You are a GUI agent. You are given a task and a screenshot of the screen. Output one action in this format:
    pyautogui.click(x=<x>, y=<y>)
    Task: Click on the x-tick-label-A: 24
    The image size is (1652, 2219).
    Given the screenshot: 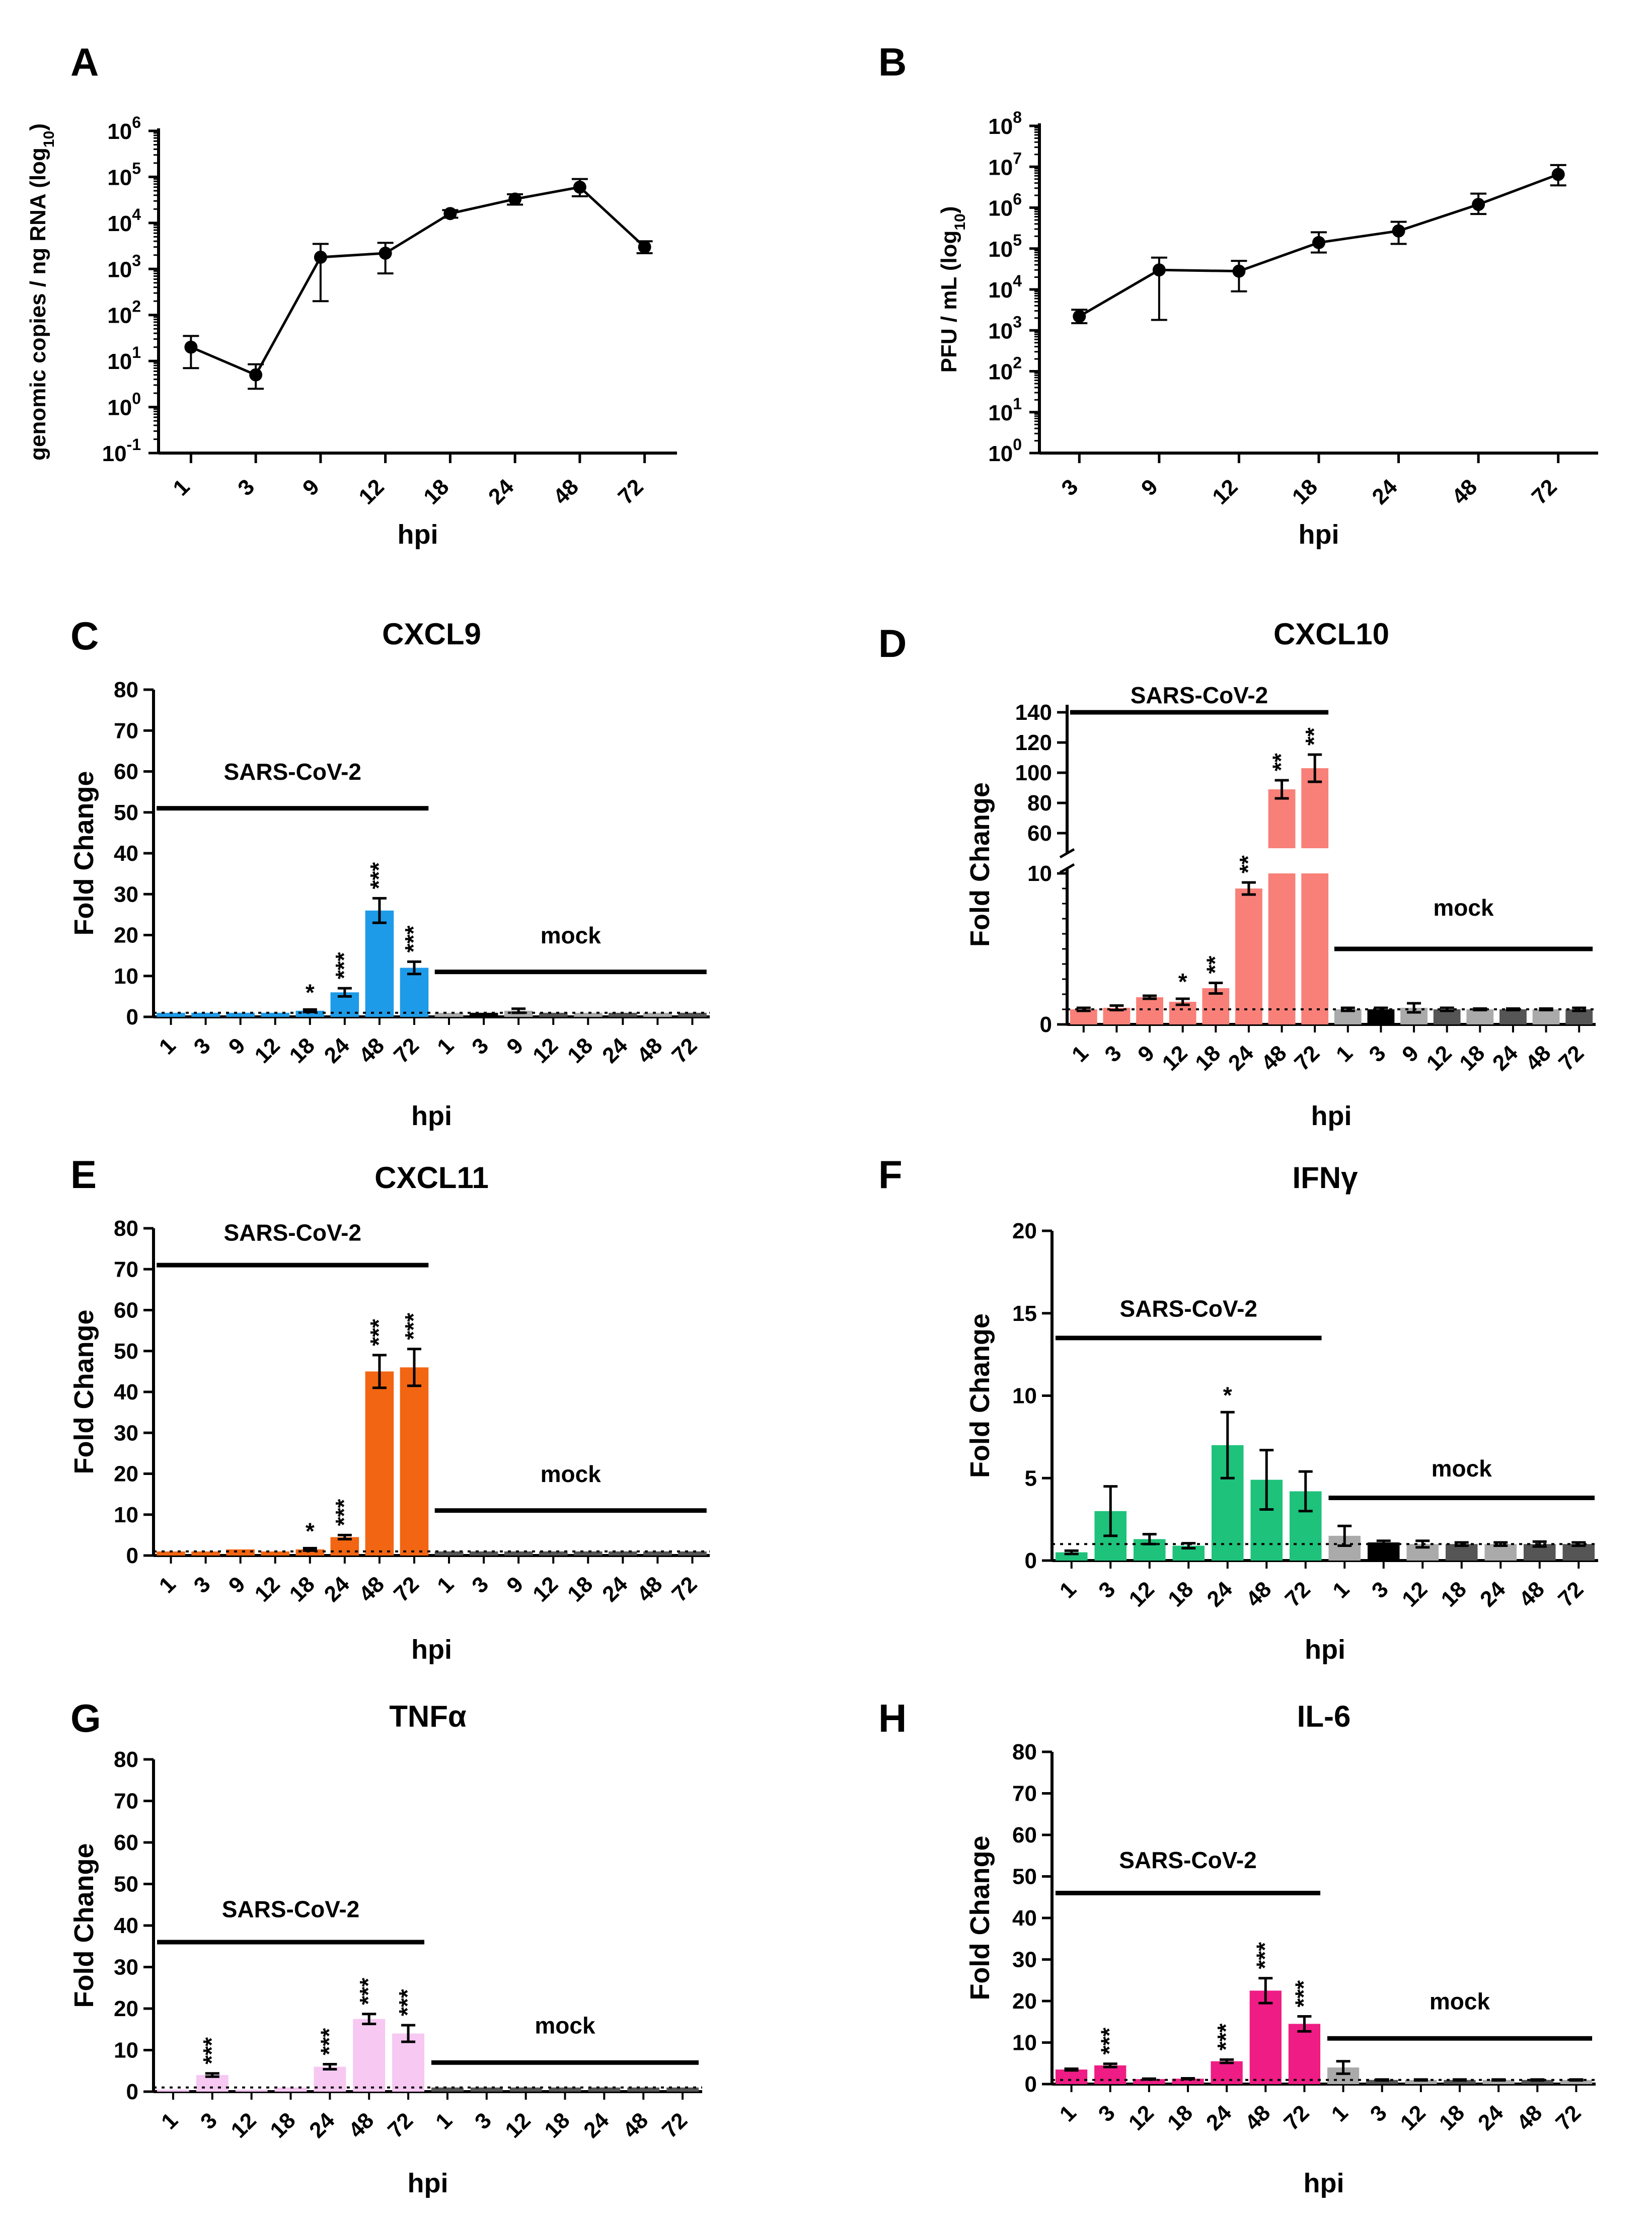 What is the action you would take?
    pyautogui.click(x=501, y=491)
    